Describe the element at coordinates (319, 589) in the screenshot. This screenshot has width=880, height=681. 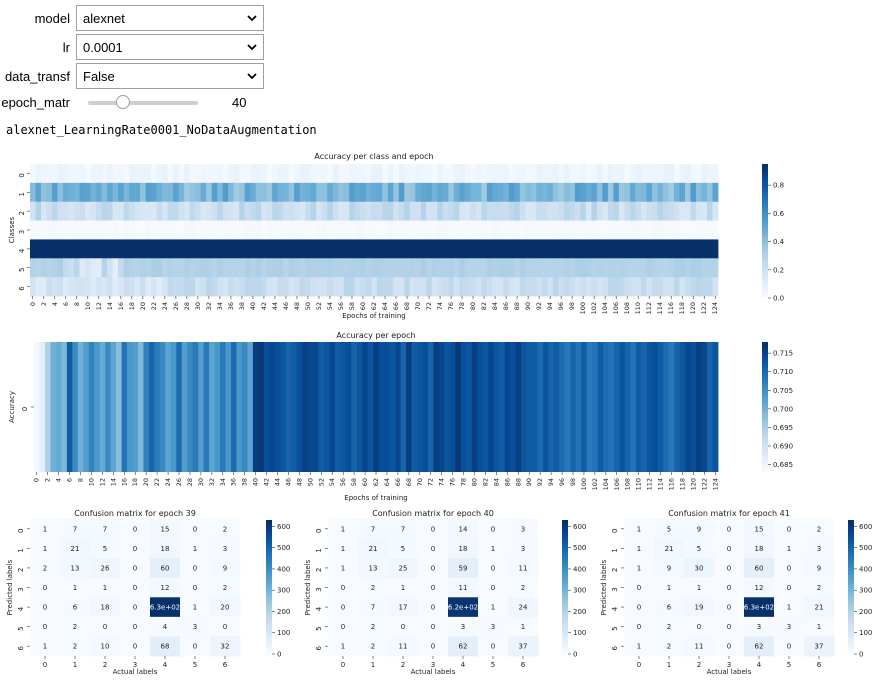
I see `y-tick-label: 3` at that location.